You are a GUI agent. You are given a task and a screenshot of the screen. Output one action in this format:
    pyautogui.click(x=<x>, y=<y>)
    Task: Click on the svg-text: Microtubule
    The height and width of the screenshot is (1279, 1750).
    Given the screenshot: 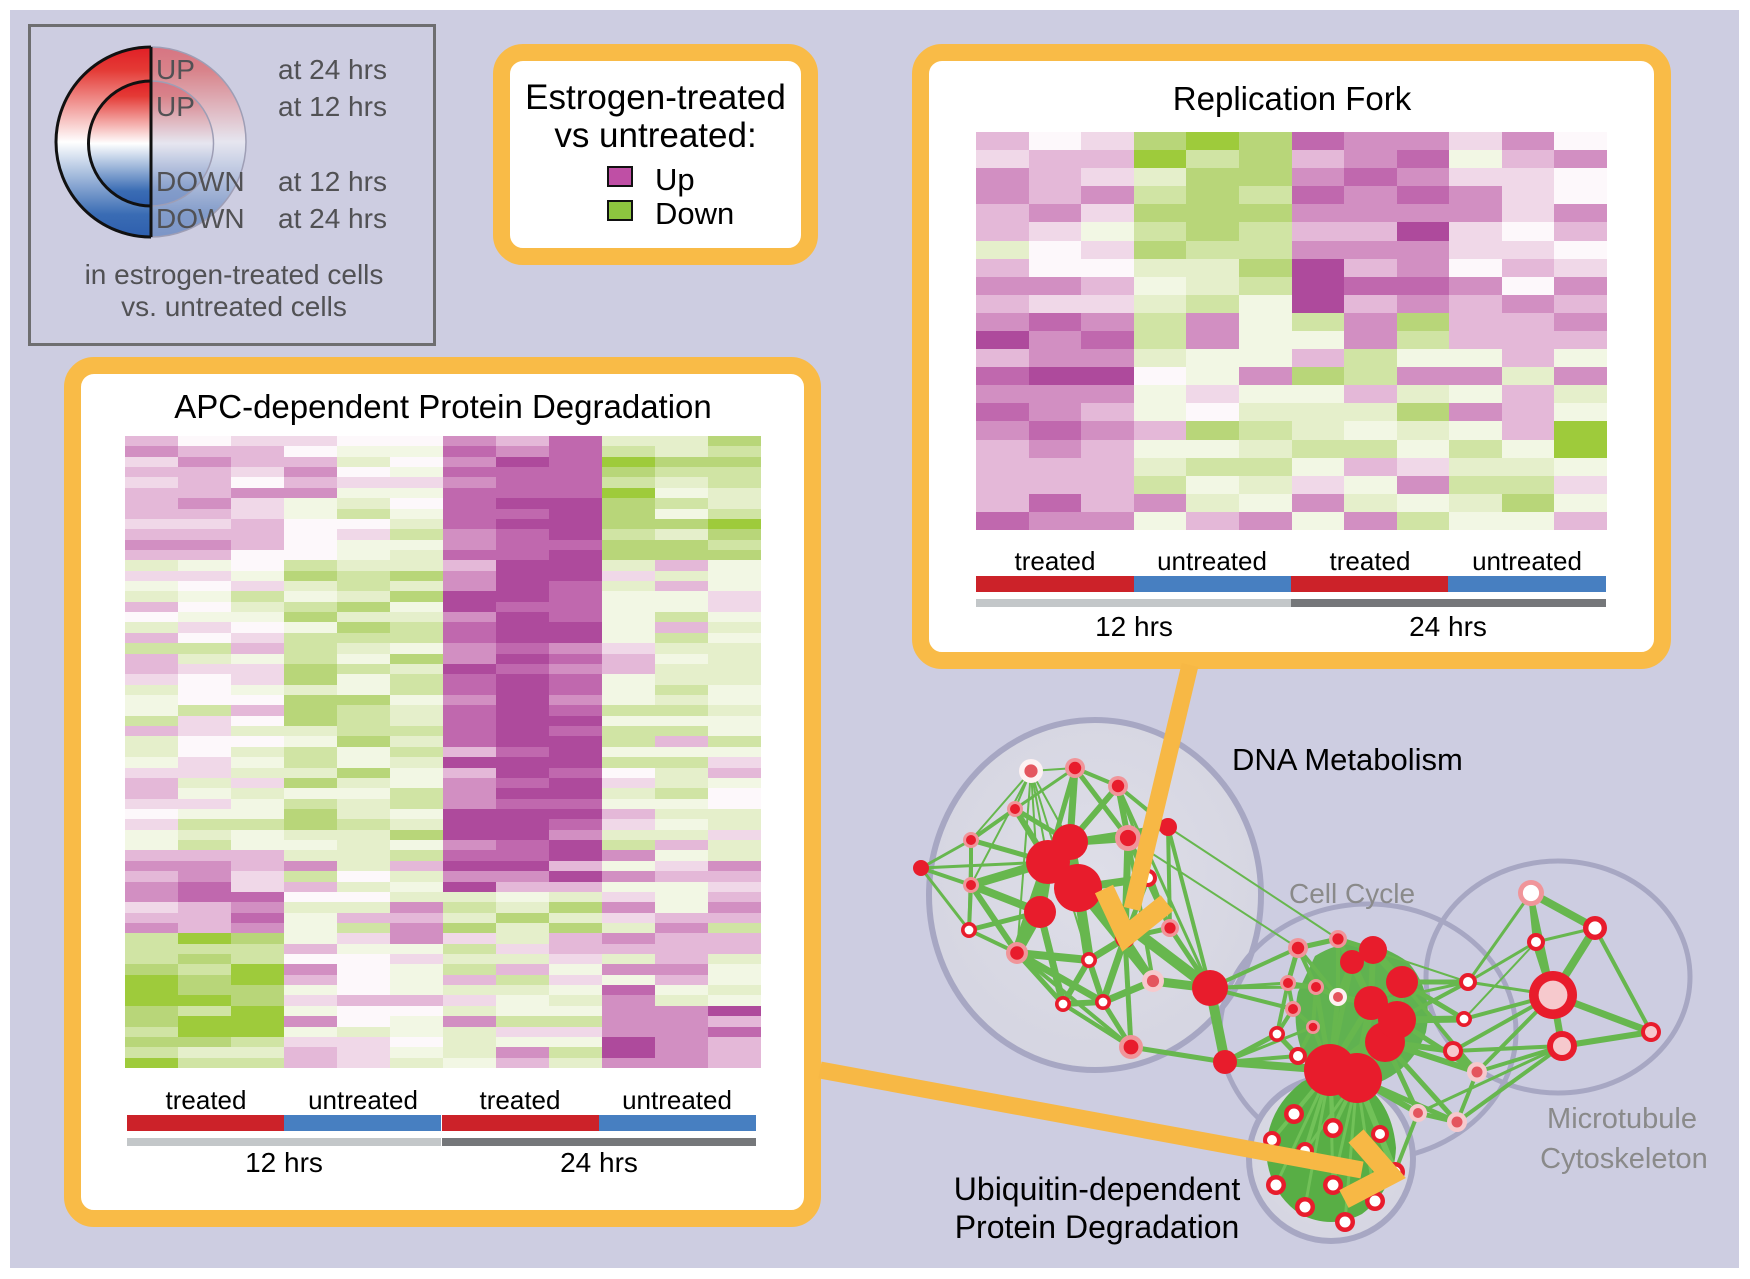 What is the action you would take?
    pyautogui.click(x=1622, y=1119)
    